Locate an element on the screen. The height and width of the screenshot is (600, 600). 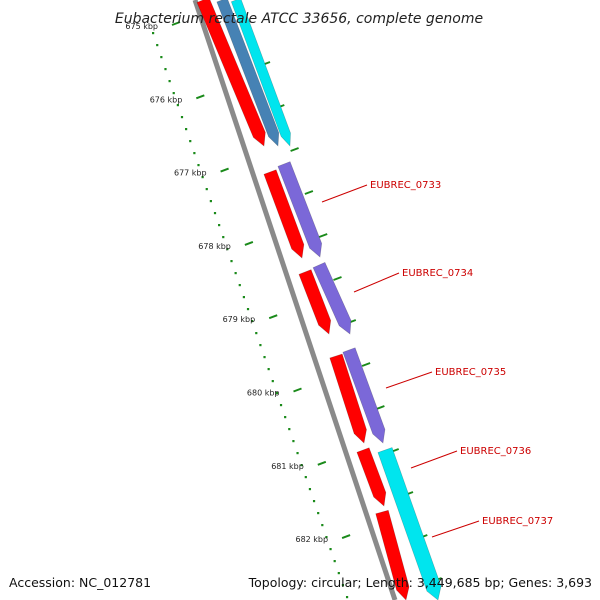
gene-label-eubrec_0734: EUBREC_0734 is located at coordinates (437, 273).